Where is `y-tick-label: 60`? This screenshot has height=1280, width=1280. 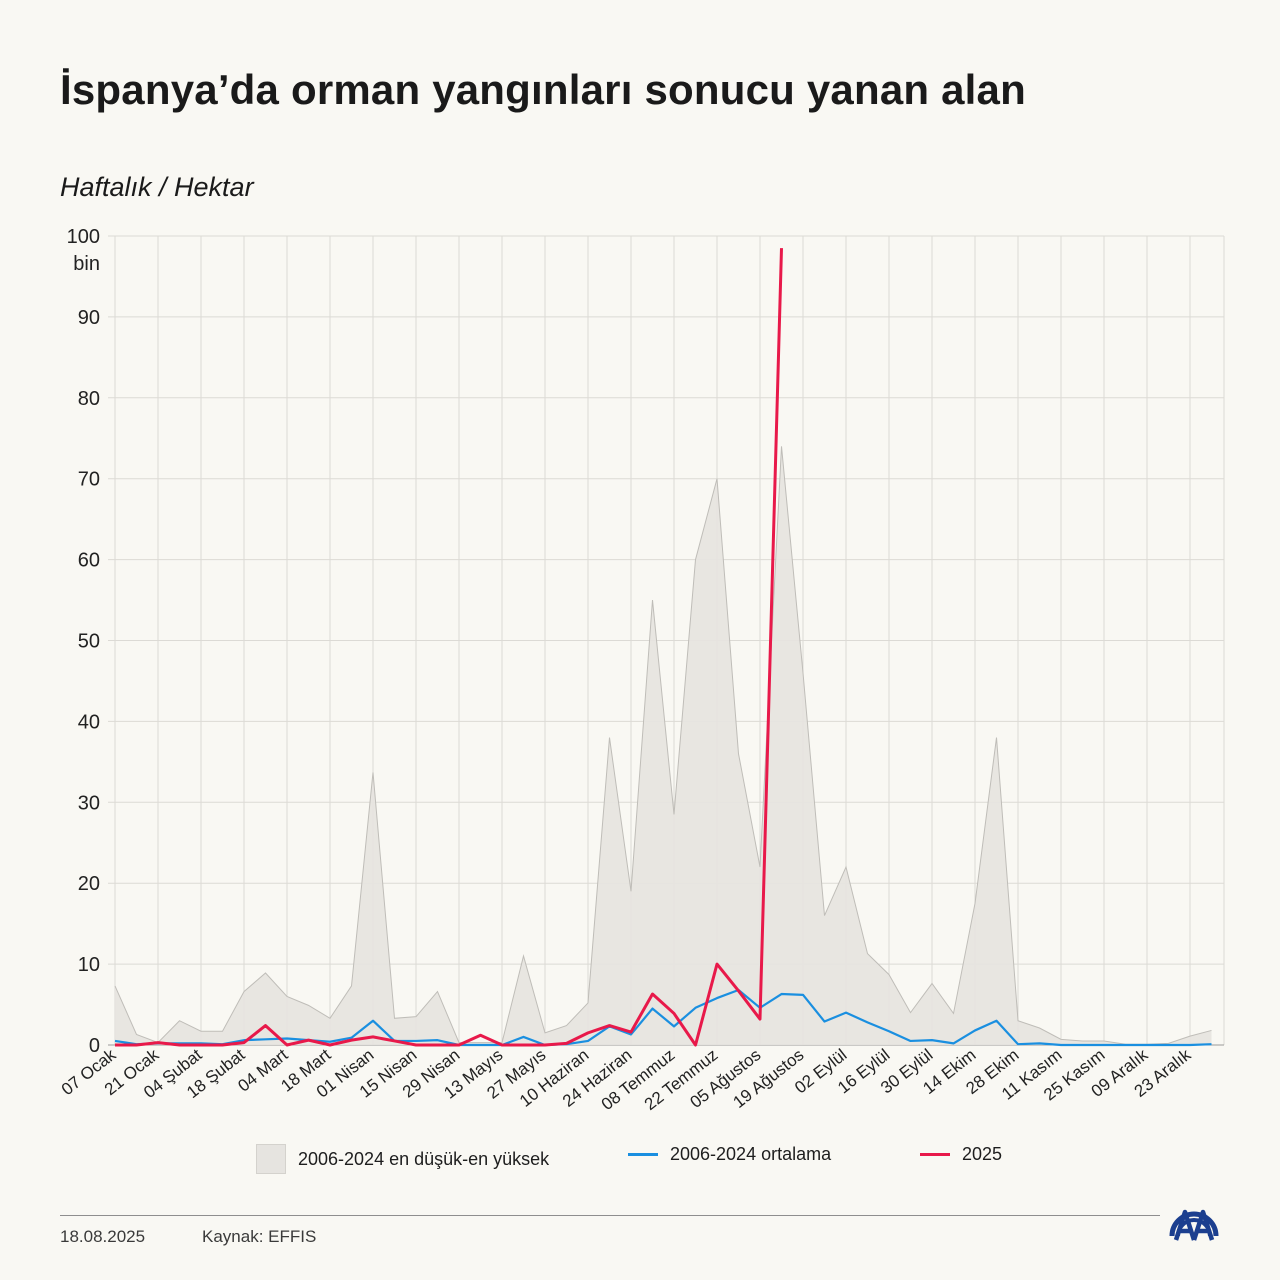 y-tick-label: 60 is located at coordinates (89, 561).